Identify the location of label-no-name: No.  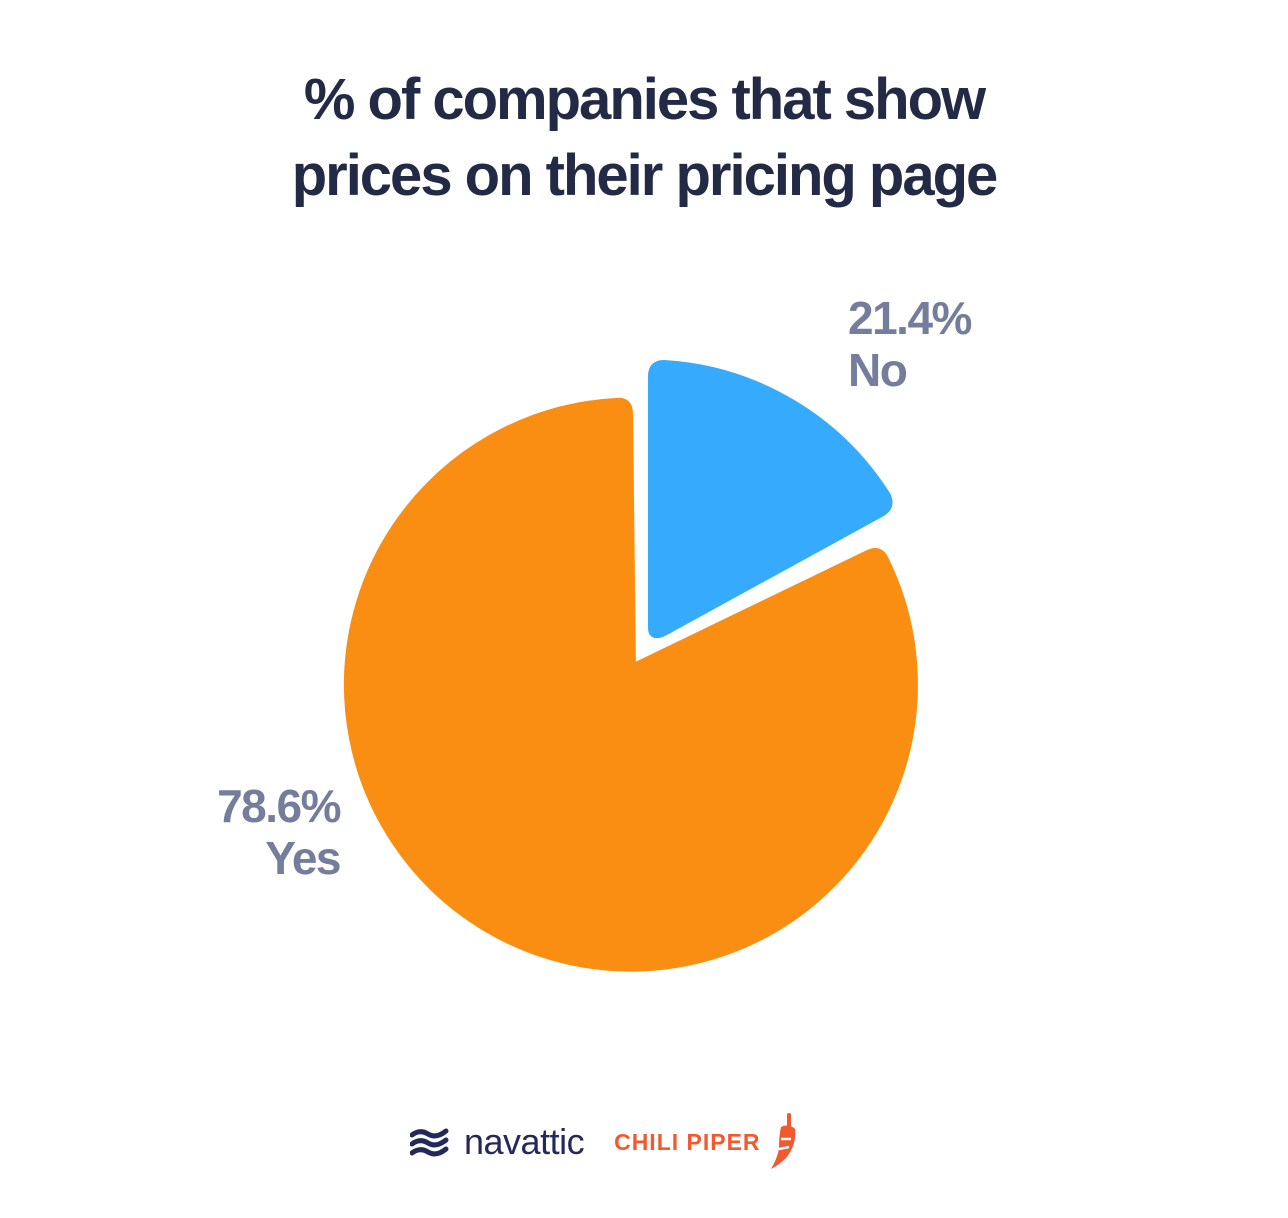
(878, 370).